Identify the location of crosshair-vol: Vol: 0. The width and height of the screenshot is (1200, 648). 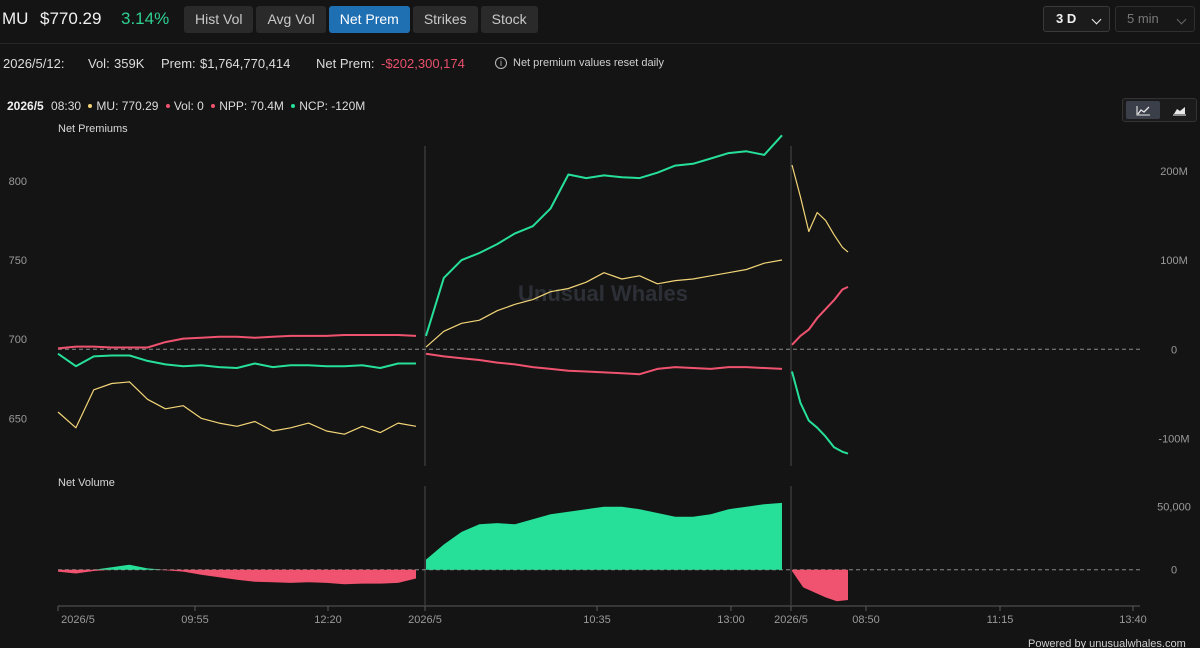
(188, 106).